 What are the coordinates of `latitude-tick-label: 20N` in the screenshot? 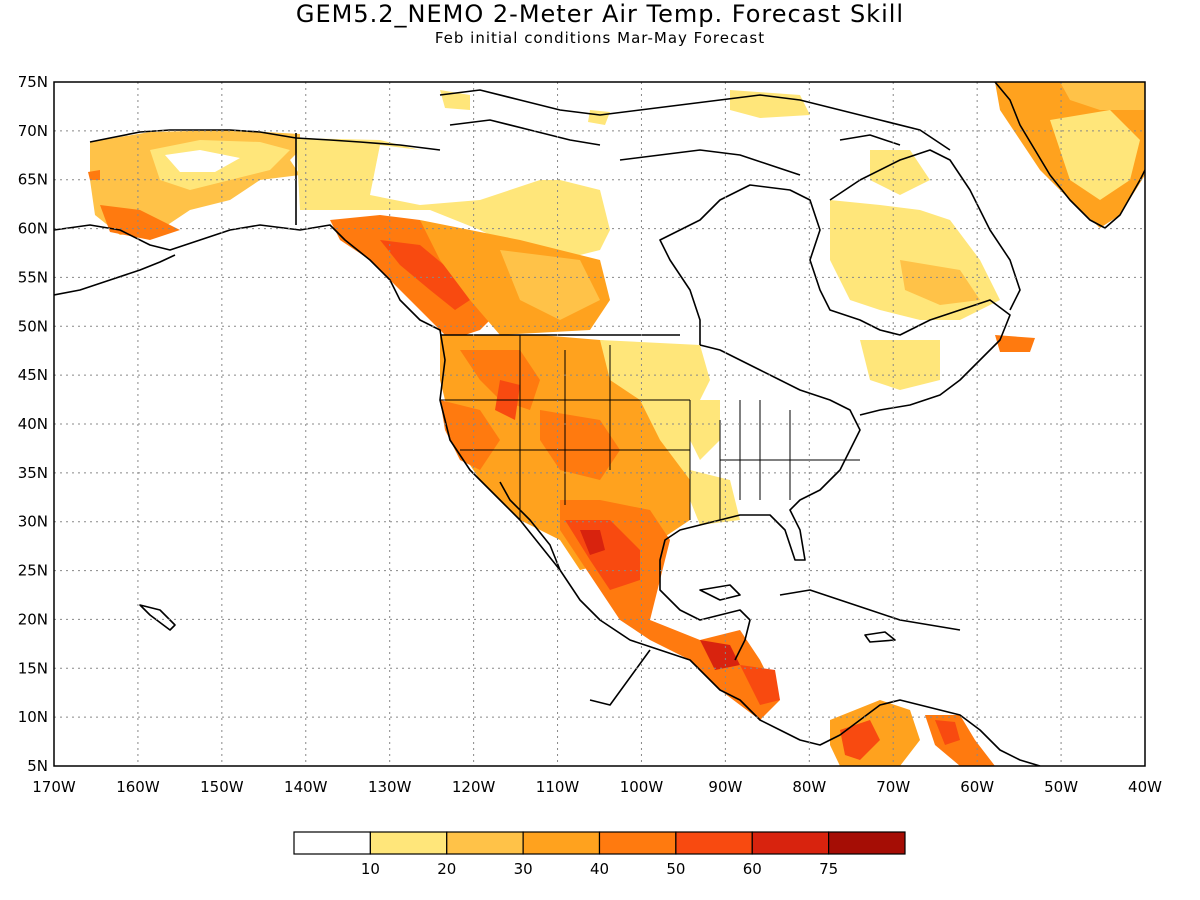 It's located at (33, 619).